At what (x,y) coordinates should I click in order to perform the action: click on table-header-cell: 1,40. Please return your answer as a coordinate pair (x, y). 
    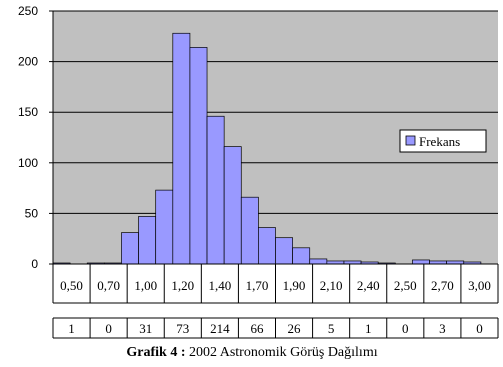
    Looking at the image, I should click on (220, 285).